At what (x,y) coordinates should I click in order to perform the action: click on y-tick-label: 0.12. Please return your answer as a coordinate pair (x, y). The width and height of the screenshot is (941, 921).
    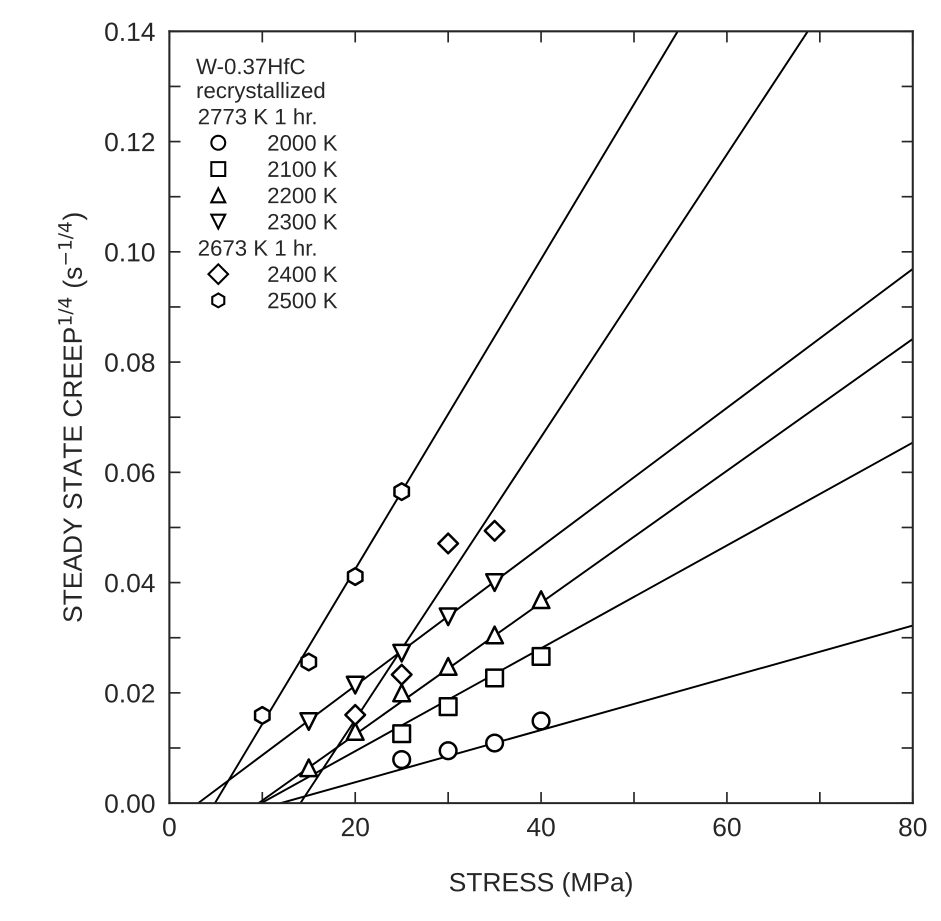
    Looking at the image, I should click on (129, 142).